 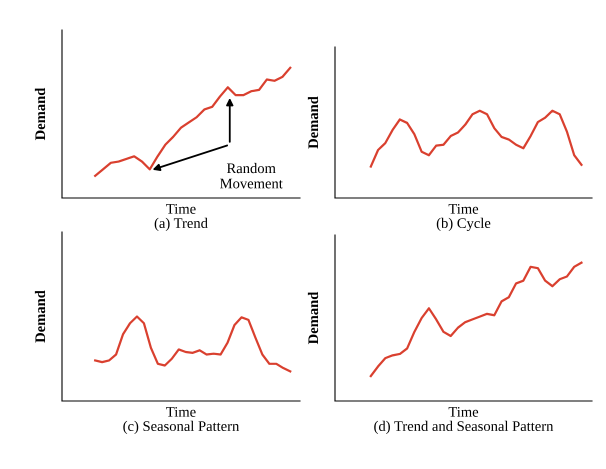 I want to click on x-axis-title: Time (c) Seasonal Pattern, so click(x=181, y=420).